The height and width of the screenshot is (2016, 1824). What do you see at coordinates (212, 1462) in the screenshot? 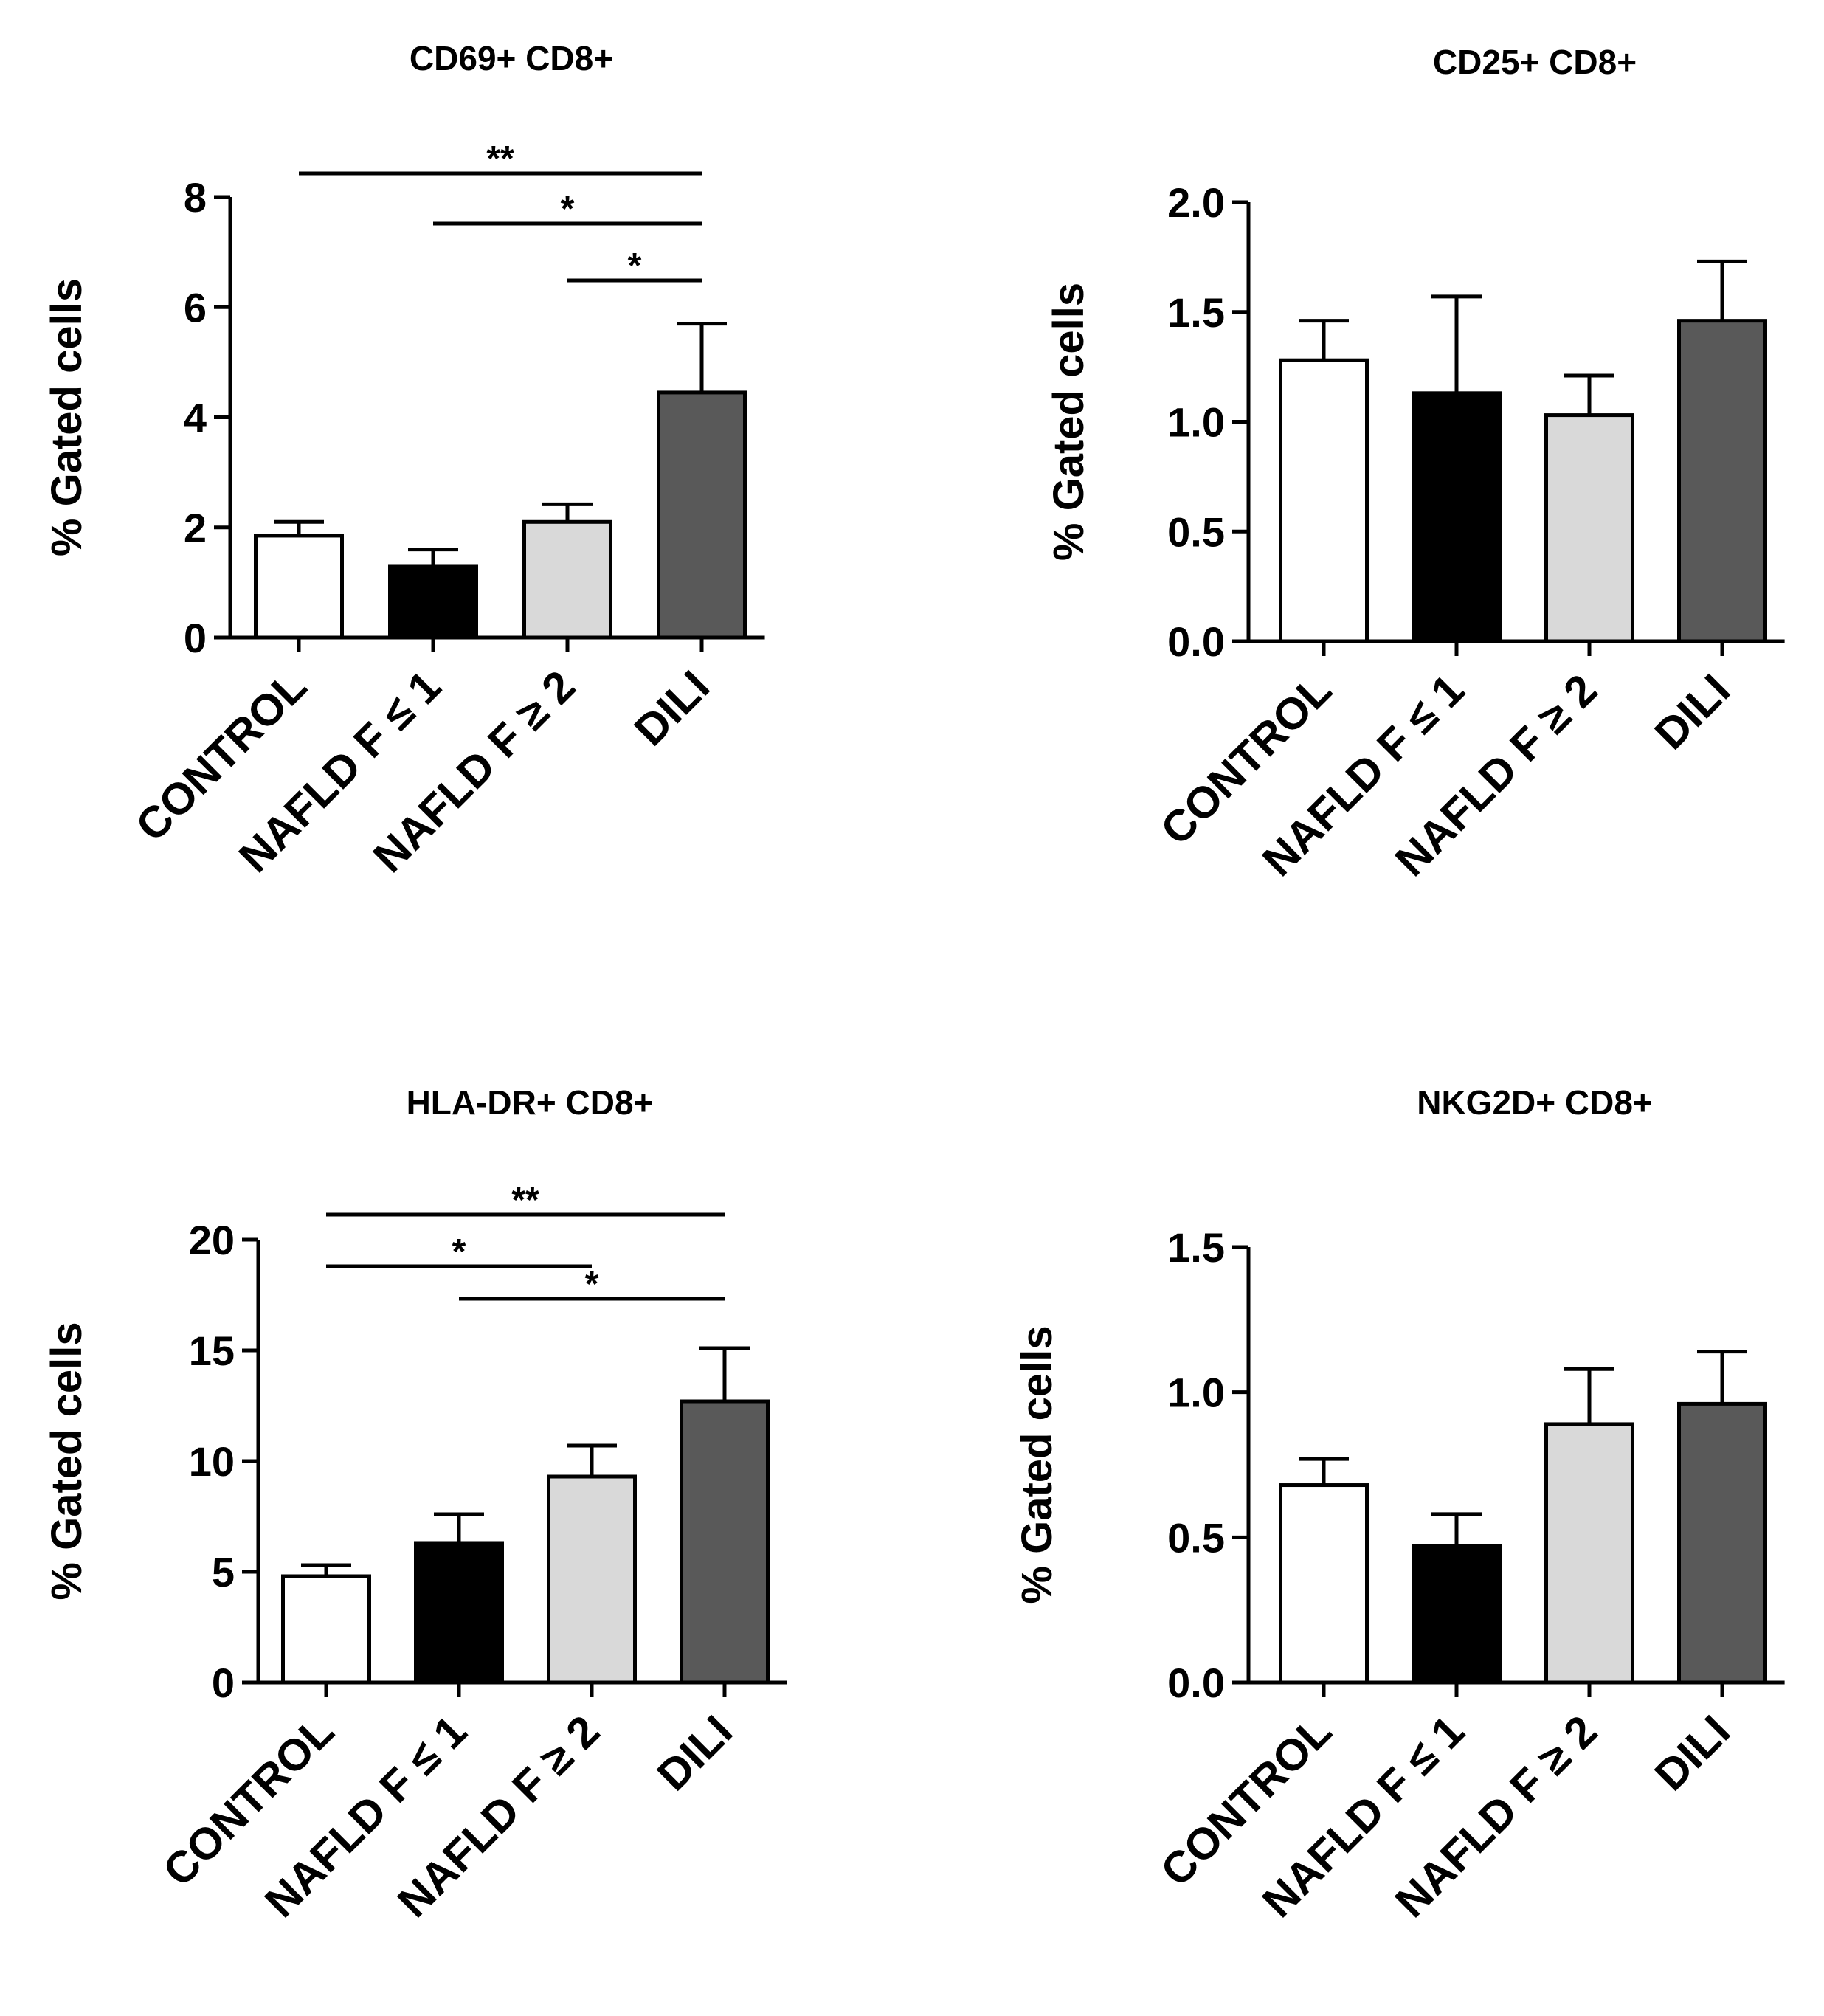
I see `y-tick-label: 10` at bounding box center [212, 1462].